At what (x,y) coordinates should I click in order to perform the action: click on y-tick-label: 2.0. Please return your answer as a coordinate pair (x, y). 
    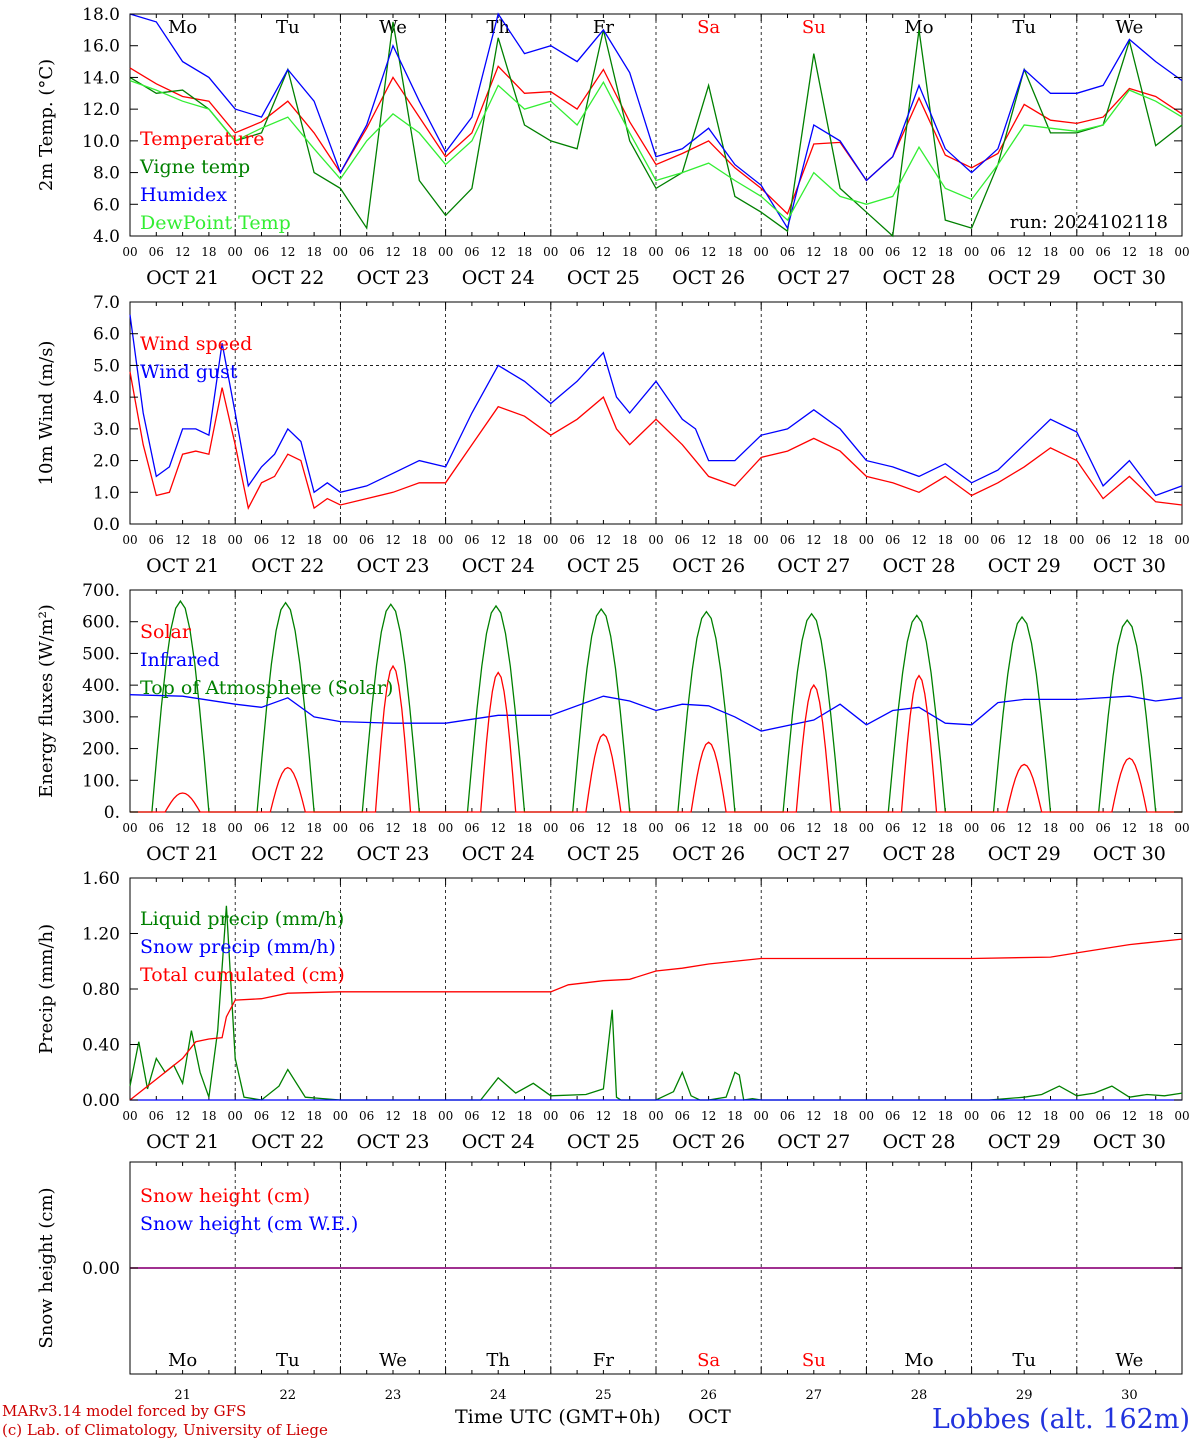
    Looking at the image, I should click on (106, 462).